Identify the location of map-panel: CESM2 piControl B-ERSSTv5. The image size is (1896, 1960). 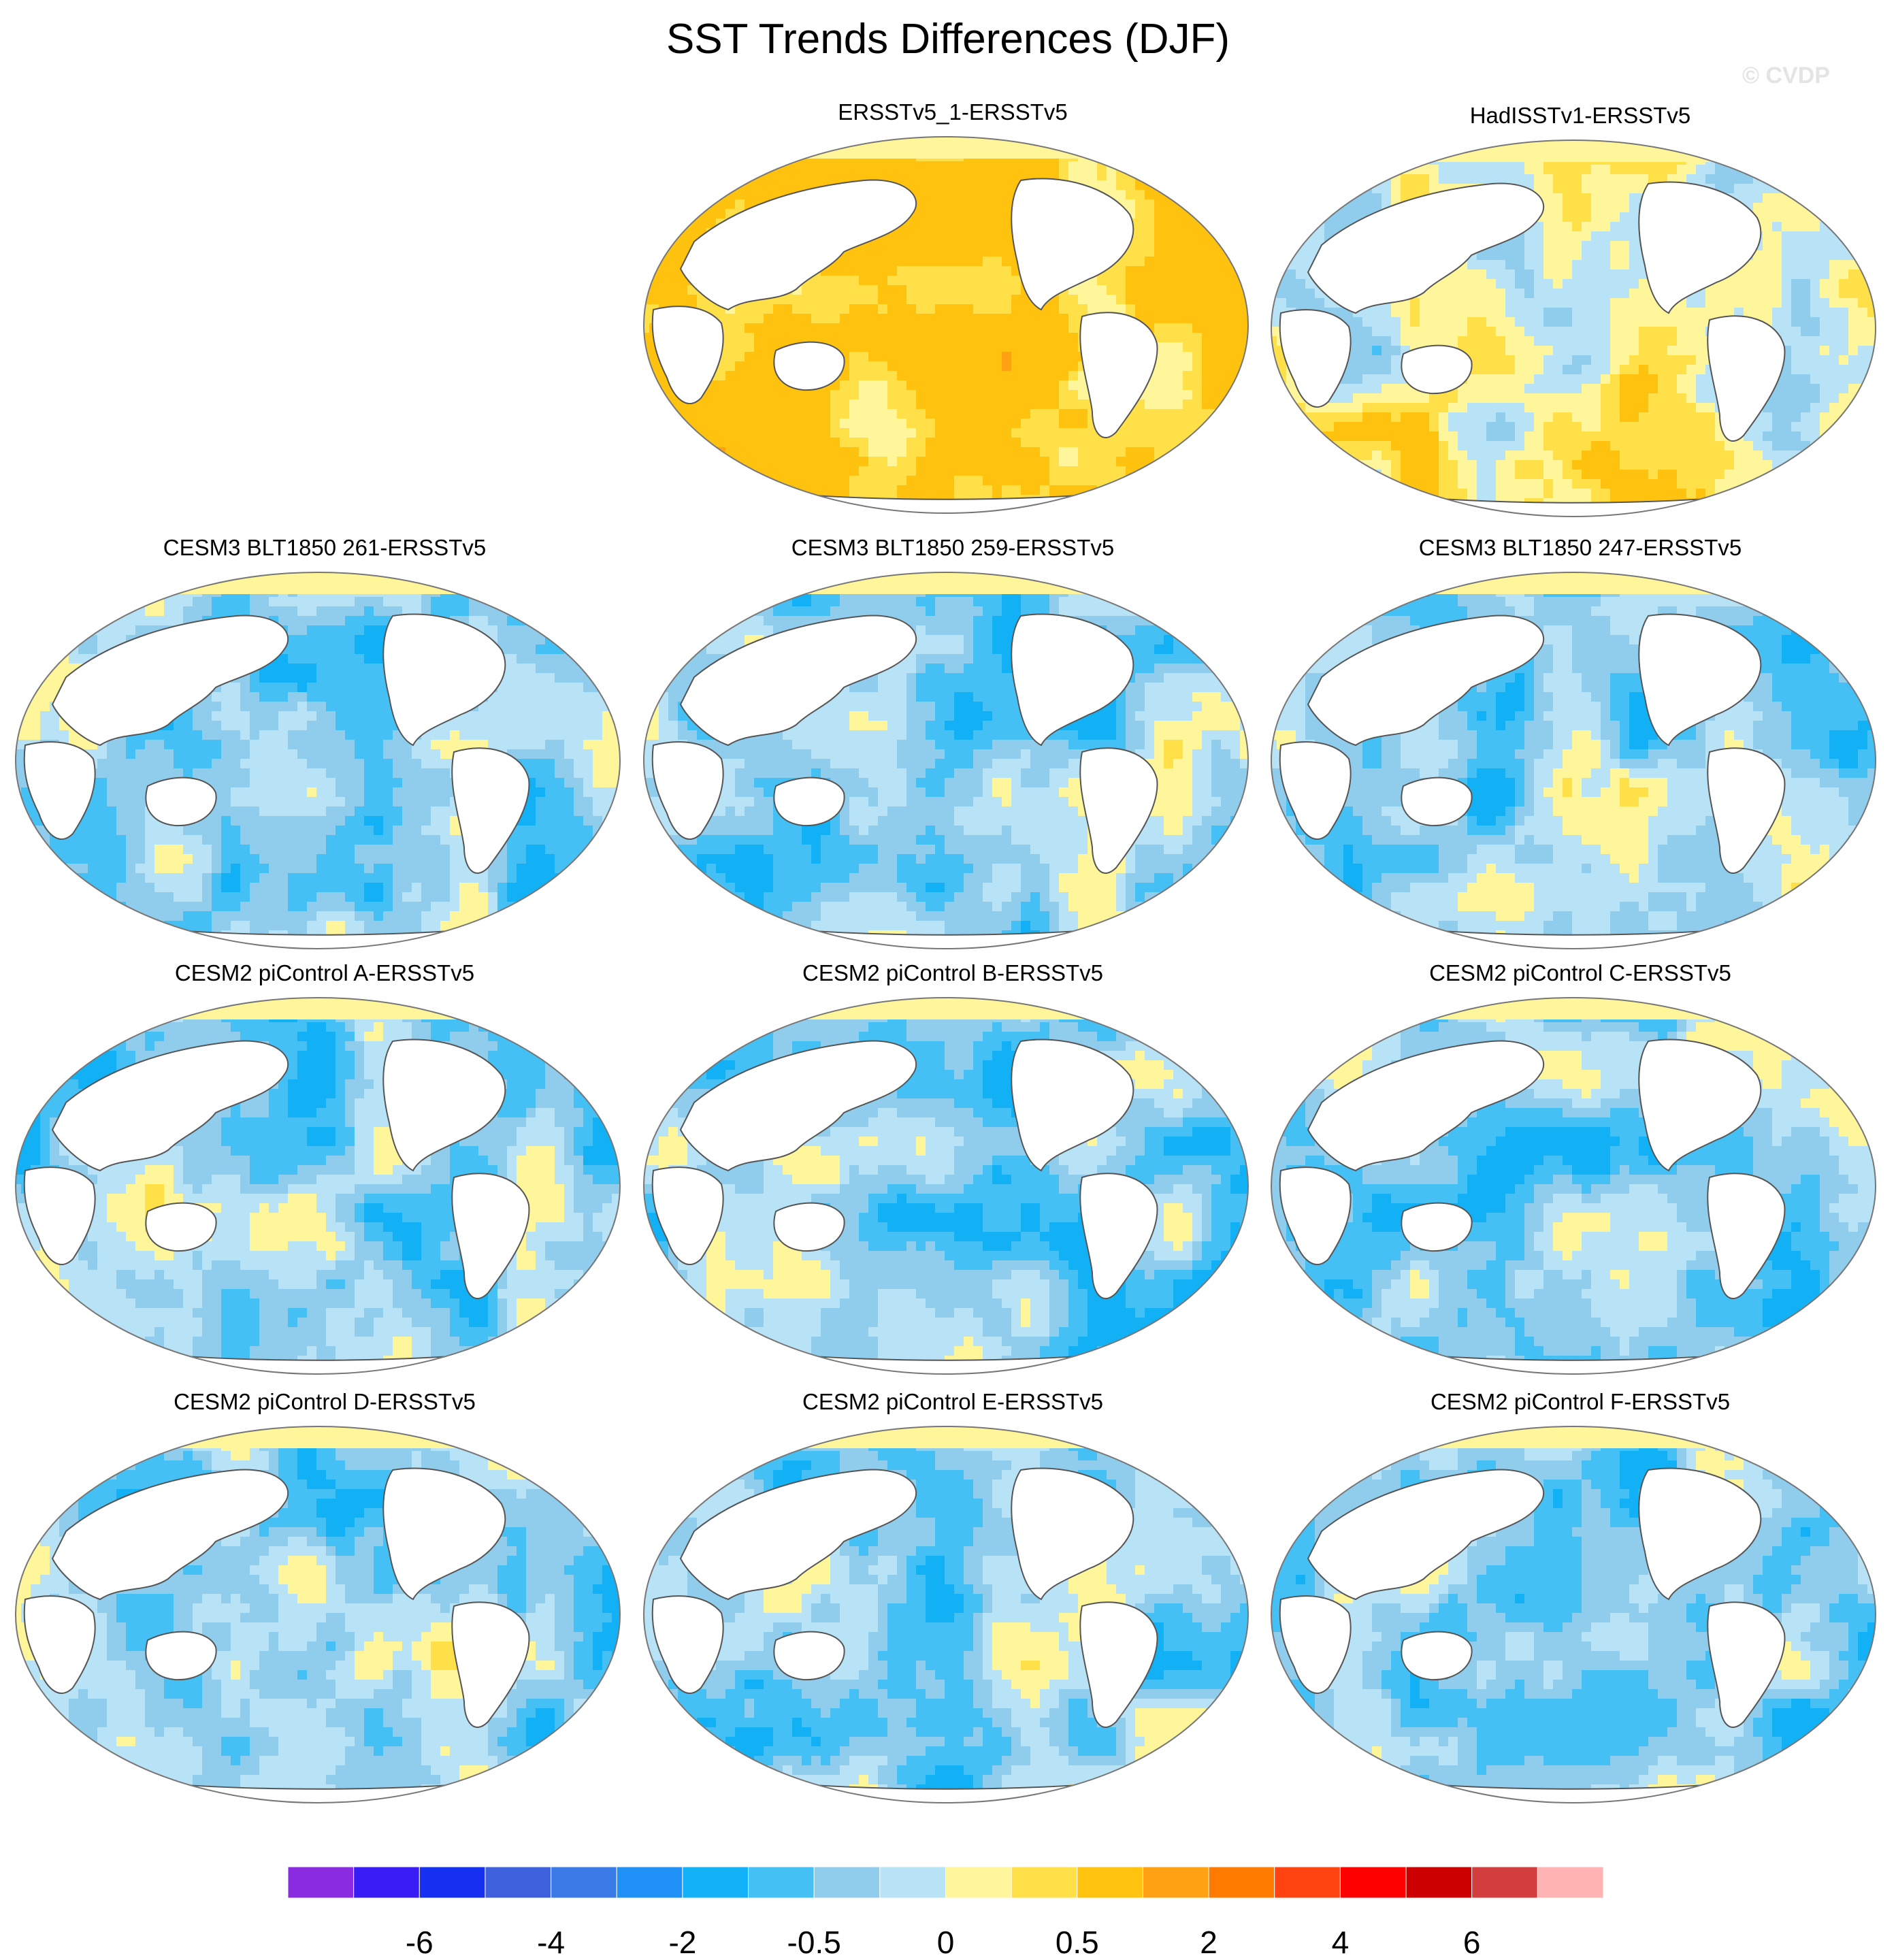
(953, 1171).